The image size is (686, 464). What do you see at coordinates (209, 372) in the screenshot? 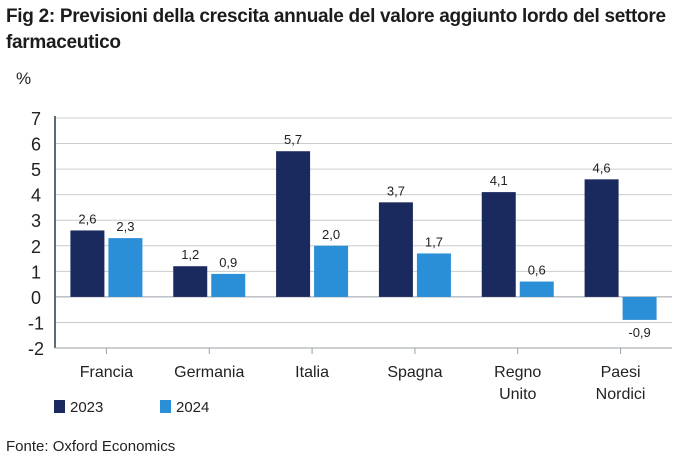
I see `x-tick-label: Germania` at bounding box center [209, 372].